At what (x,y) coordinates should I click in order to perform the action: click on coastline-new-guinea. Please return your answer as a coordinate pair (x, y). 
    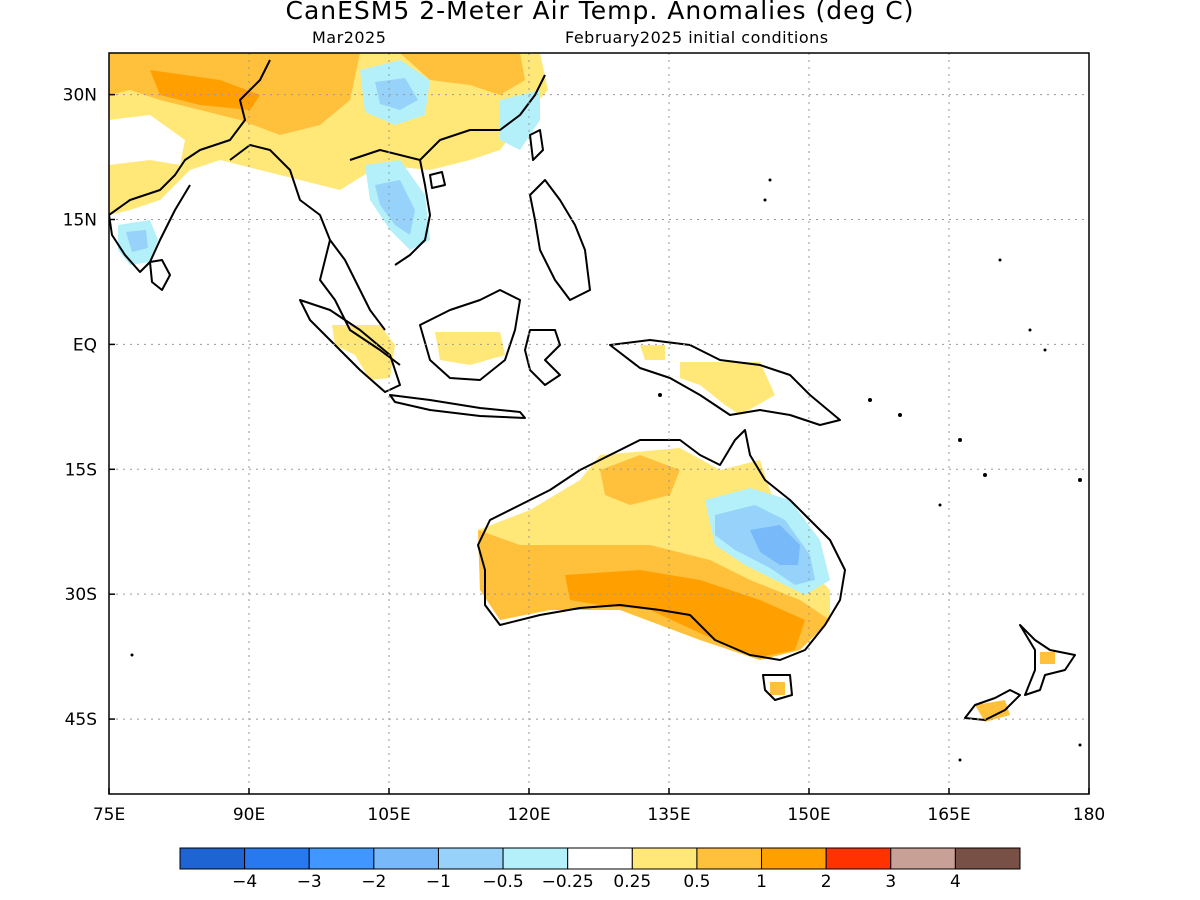
    Looking at the image, I should click on (725, 382).